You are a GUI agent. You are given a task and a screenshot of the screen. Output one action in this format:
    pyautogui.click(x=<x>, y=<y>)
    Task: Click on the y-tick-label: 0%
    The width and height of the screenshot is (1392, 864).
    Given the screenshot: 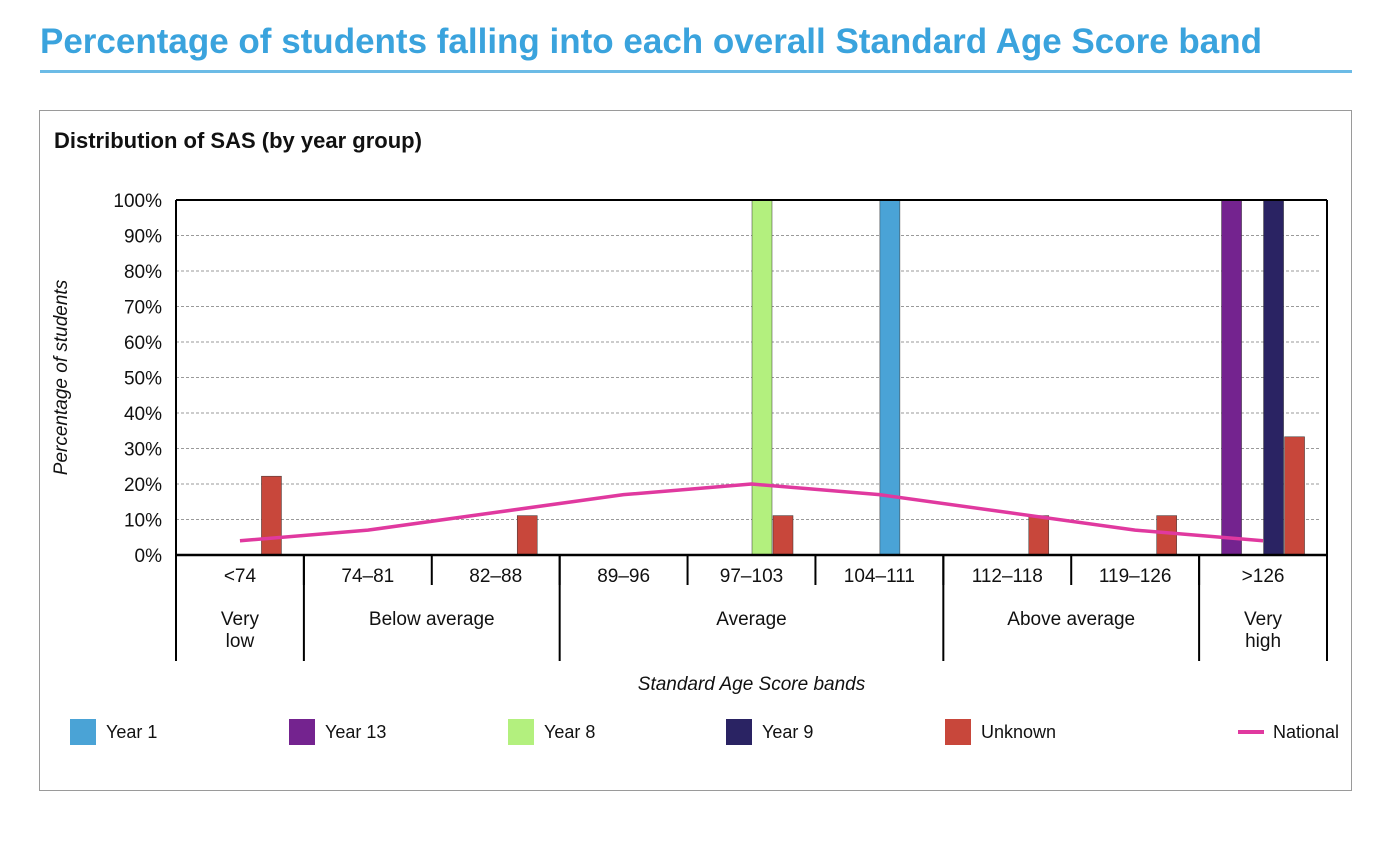 What is the action you would take?
    pyautogui.click(x=149, y=556)
    